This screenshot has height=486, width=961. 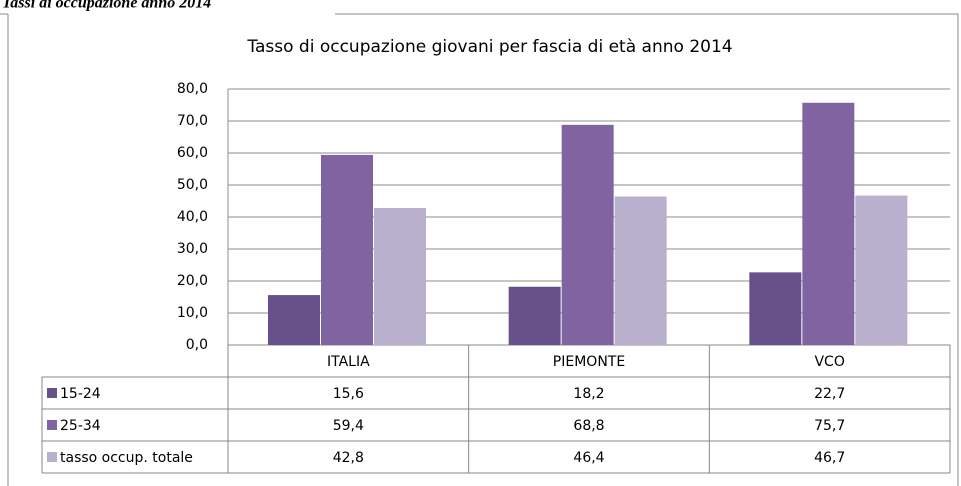 What do you see at coordinates (348, 458) in the screenshot?
I see `table-value: 42,8` at bounding box center [348, 458].